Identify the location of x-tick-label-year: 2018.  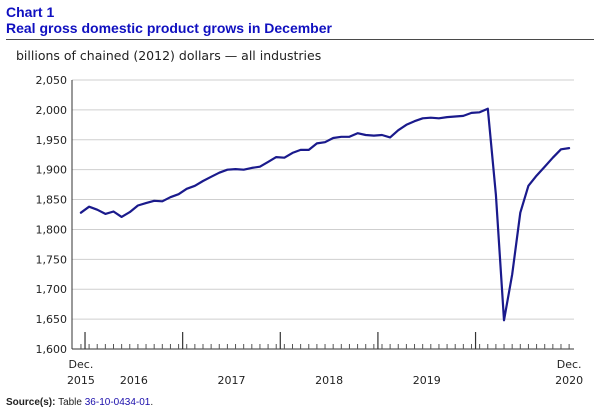
(329, 380).